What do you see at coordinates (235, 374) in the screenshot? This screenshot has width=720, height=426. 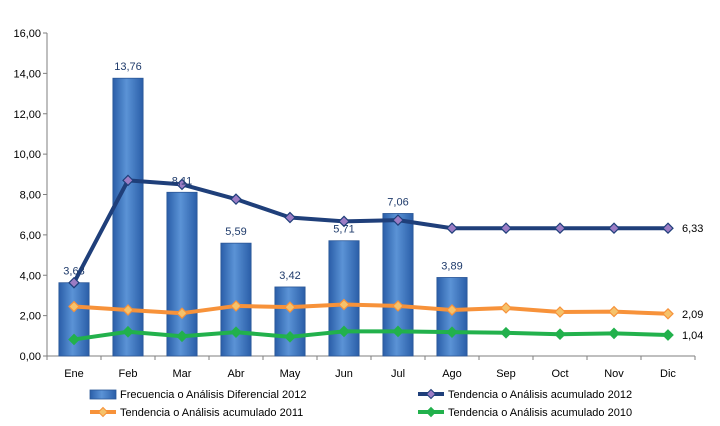 I see `x-tick-label: Abr` at bounding box center [235, 374].